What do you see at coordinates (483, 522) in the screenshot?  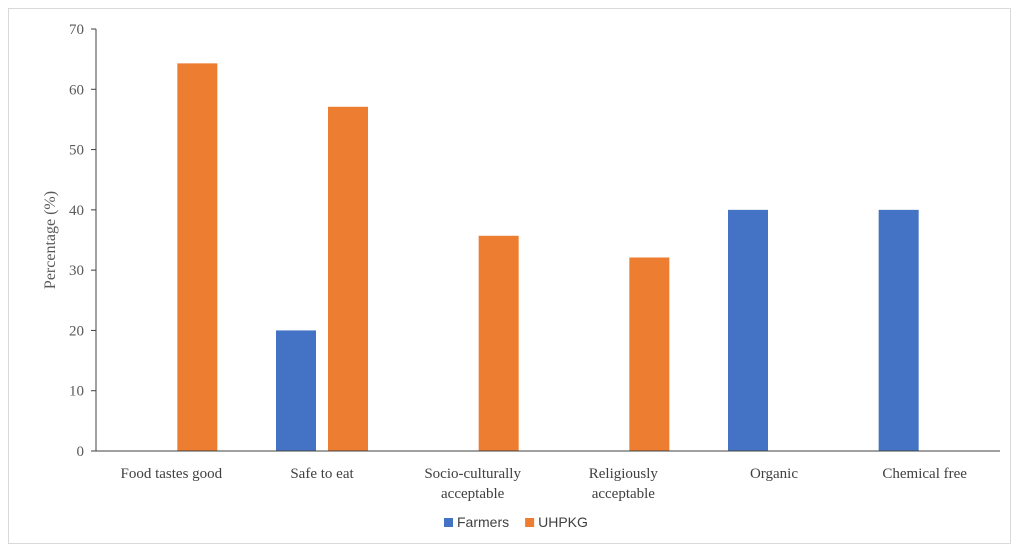 I see `legend-label-farmers: Farmers` at bounding box center [483, 522].